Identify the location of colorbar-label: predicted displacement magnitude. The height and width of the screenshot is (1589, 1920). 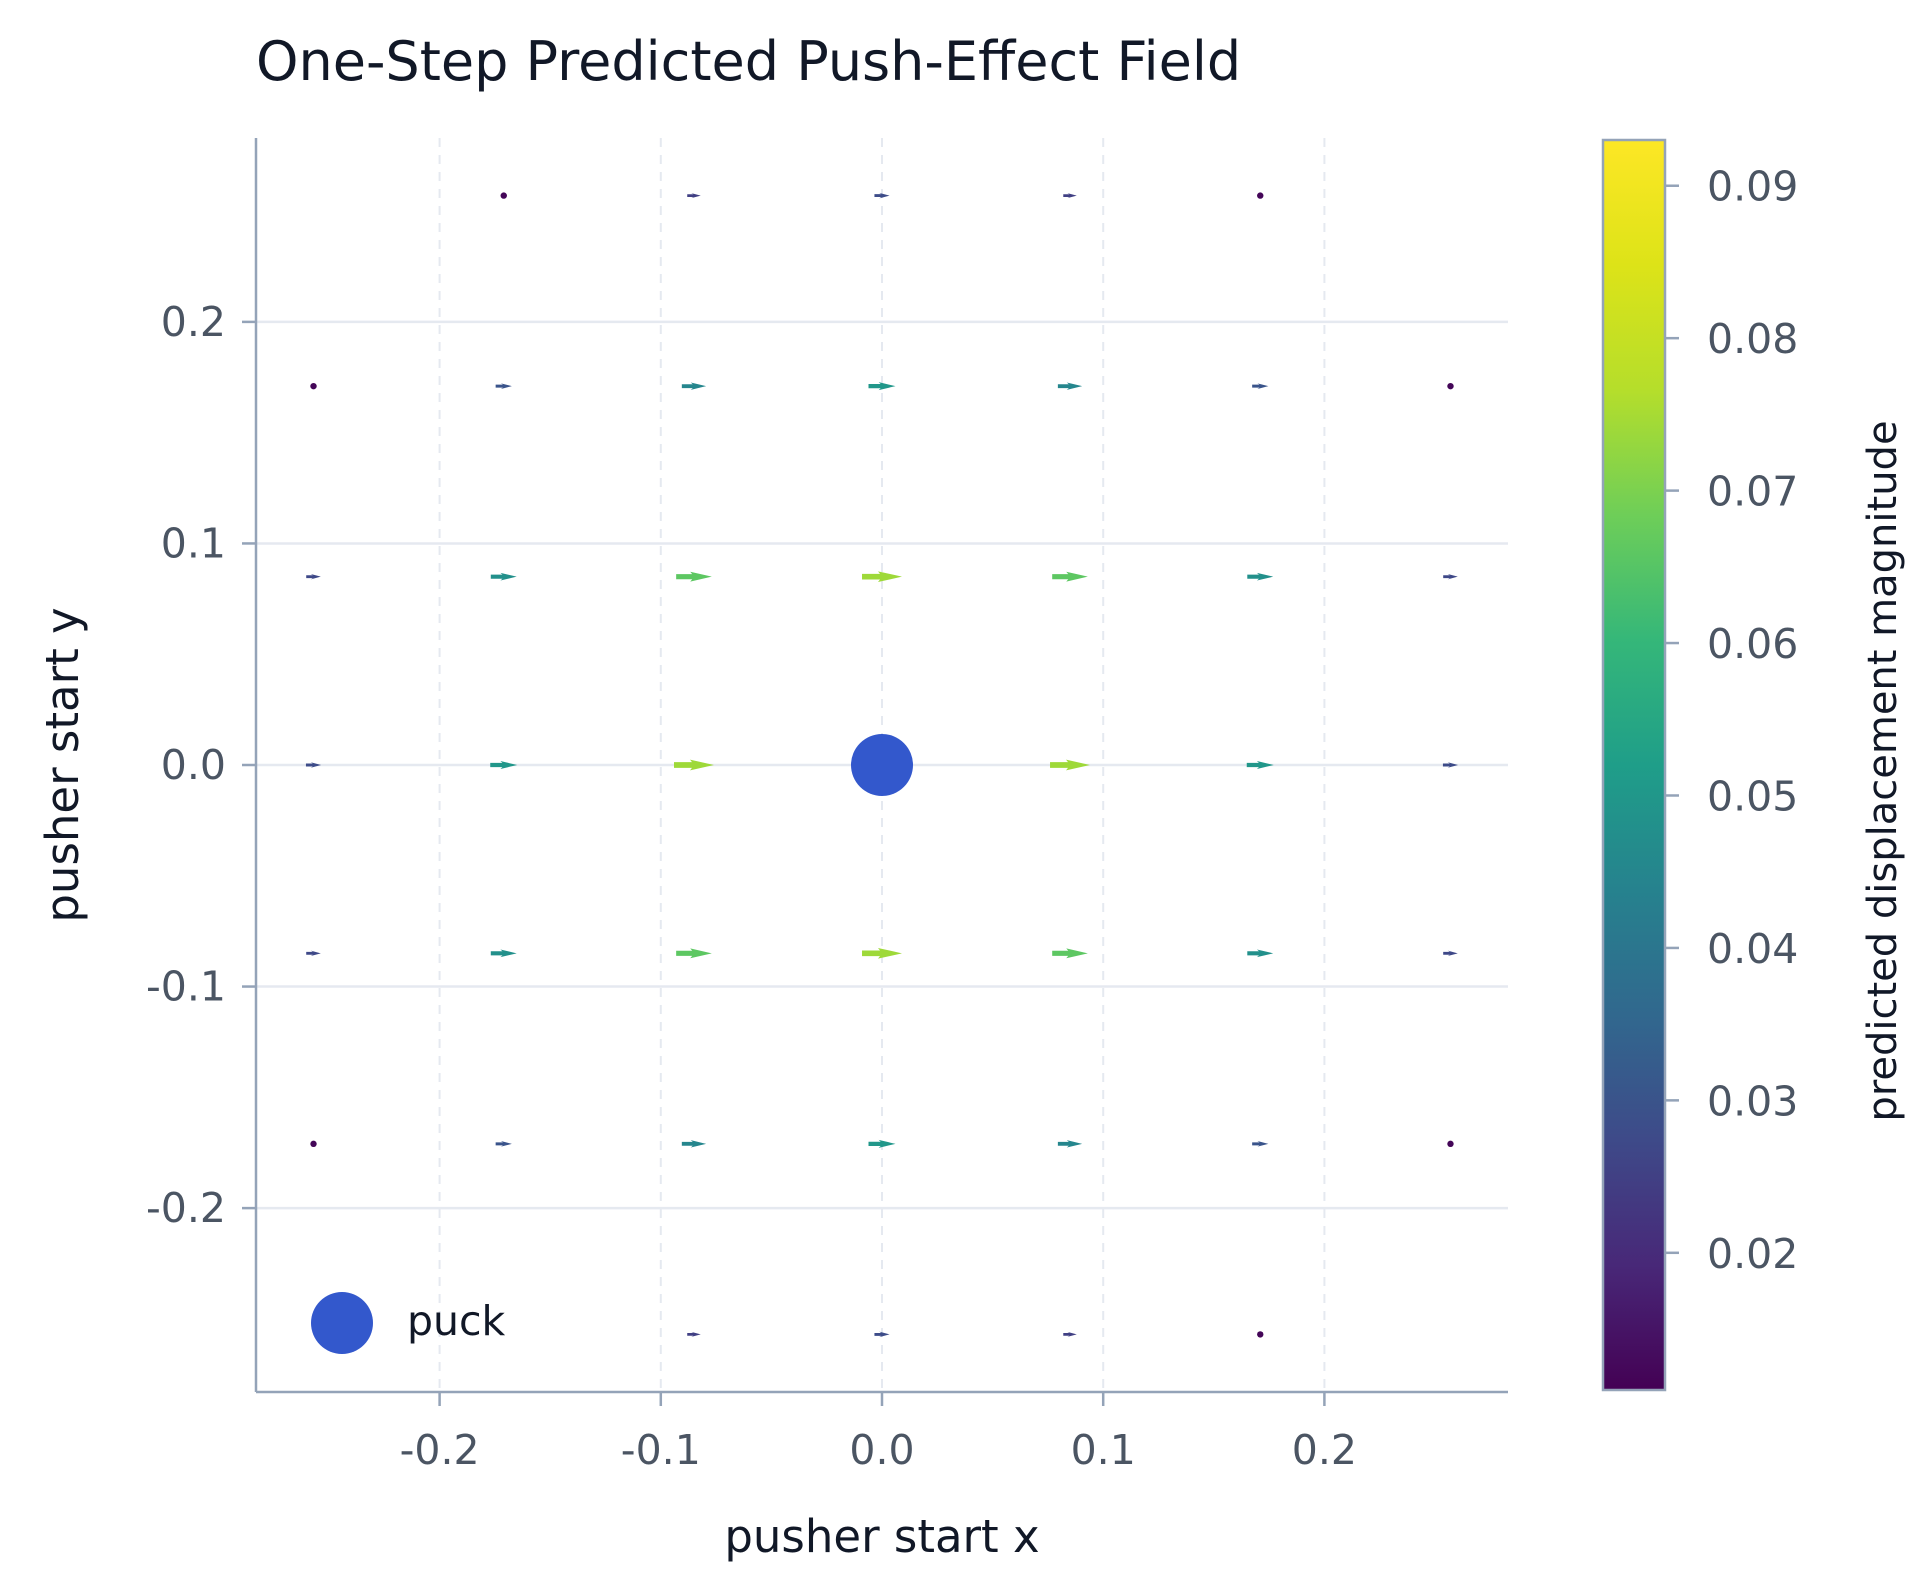
(1883, 770).